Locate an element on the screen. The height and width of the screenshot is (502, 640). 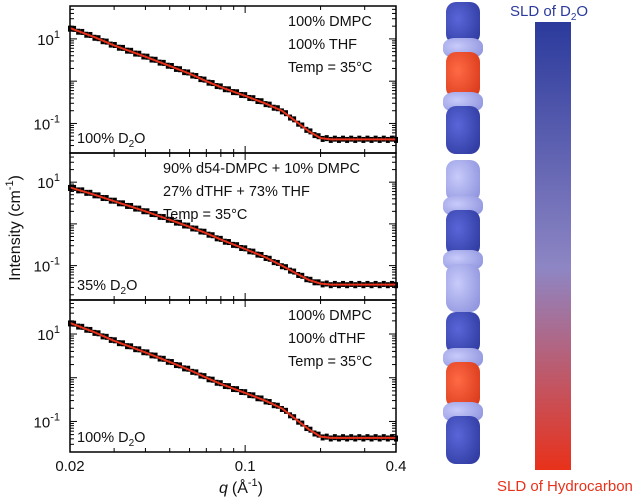
y-axis-label: Intensity (cm-1) is located at coordinates (14, 228).